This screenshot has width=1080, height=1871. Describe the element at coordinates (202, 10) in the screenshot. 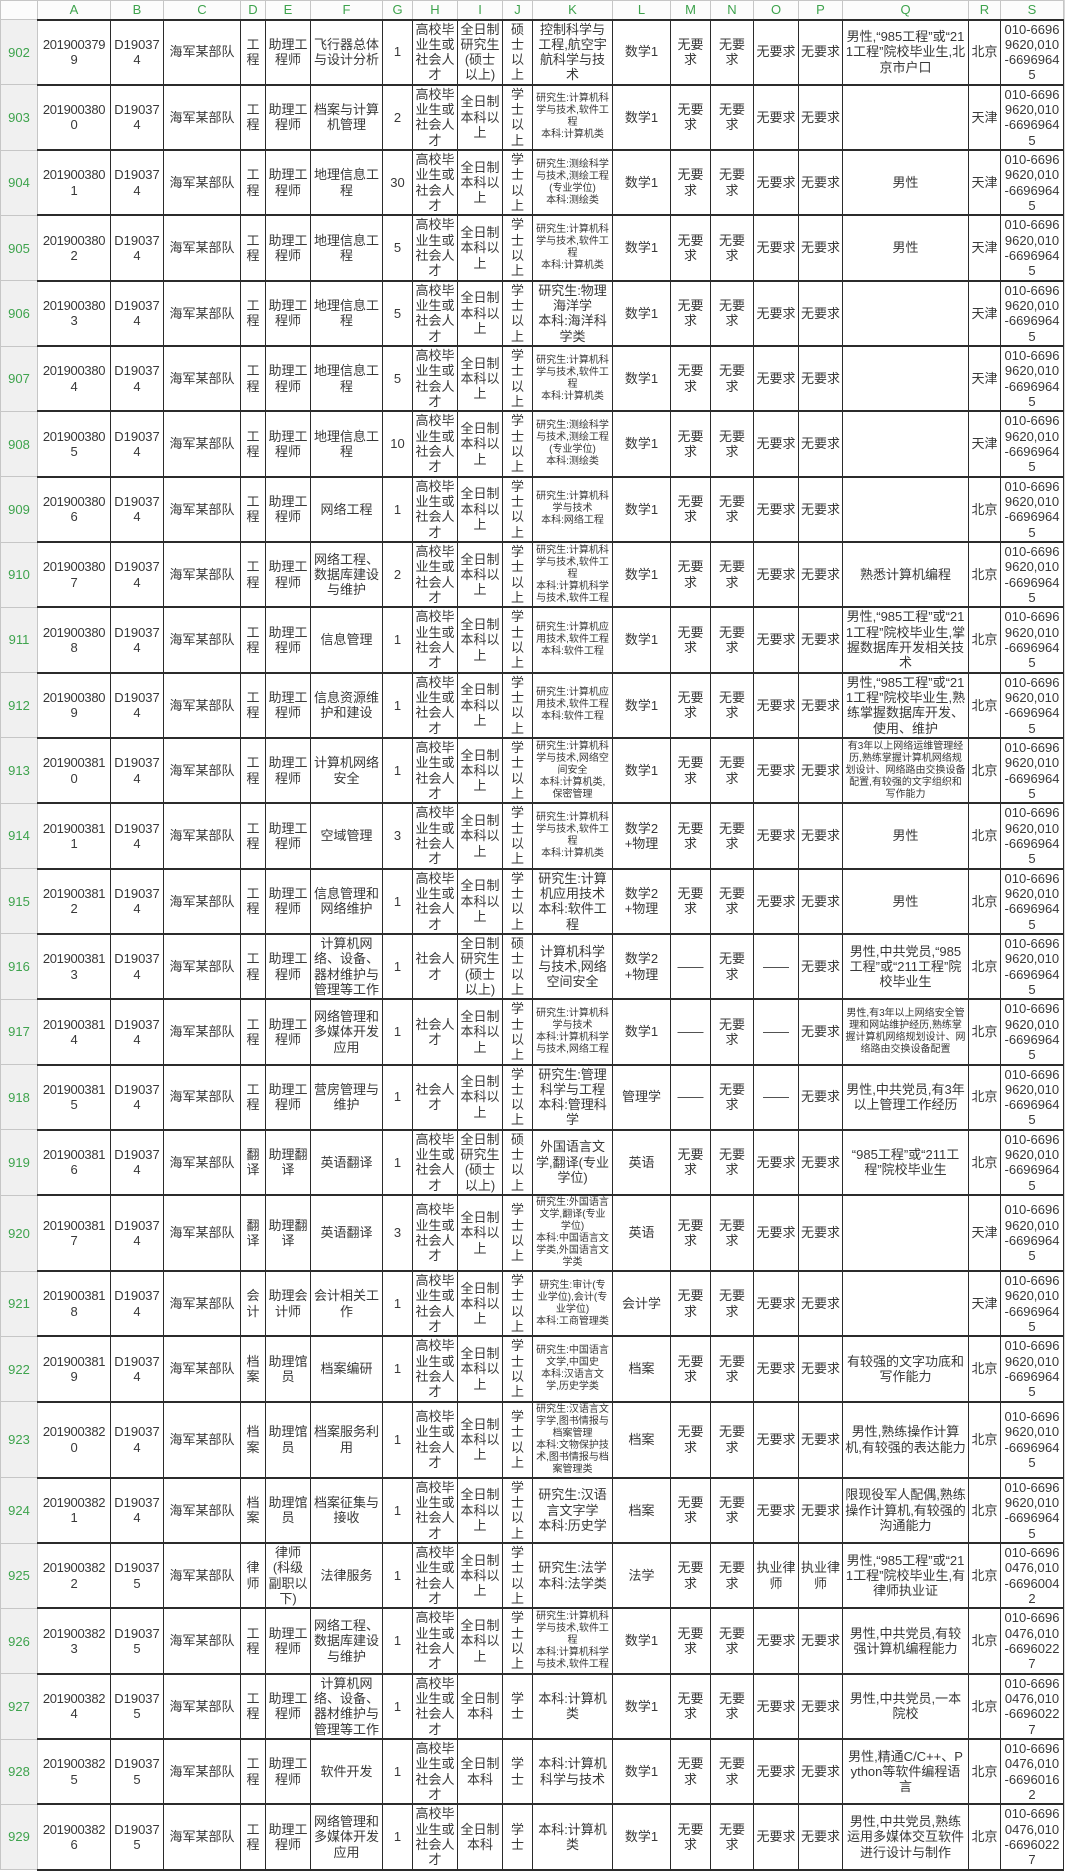

I see `column-header-C: C` at that location.